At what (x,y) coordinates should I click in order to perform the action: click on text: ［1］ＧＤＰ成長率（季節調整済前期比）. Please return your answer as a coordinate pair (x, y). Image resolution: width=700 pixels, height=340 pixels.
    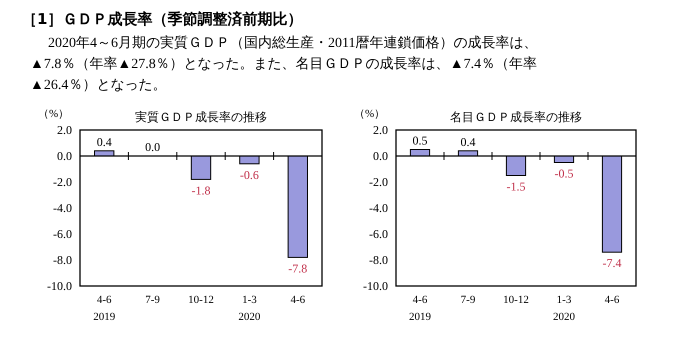
    Looking at the image, I should click on (162, 19).